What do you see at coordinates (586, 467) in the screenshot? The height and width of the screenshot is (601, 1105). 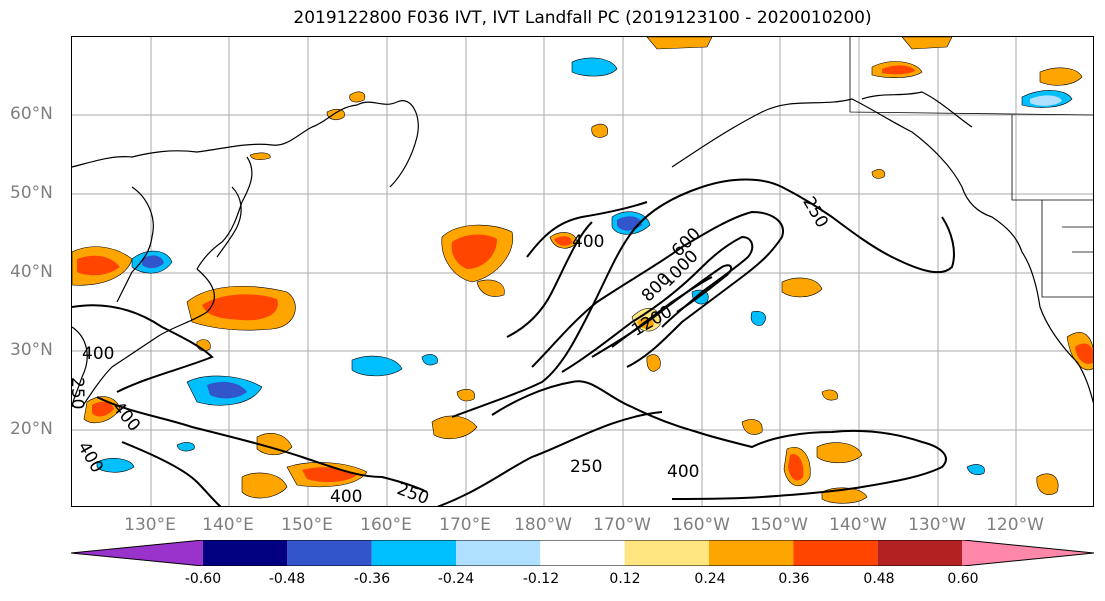 I see `contour-label-250-south: 250` at bounding box center [586, 467].